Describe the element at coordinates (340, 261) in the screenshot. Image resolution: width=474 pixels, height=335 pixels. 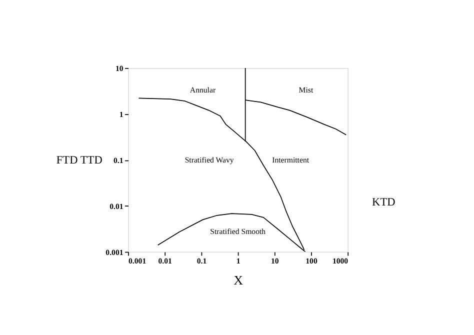
I see `x-tick-label: 1000` at that location.